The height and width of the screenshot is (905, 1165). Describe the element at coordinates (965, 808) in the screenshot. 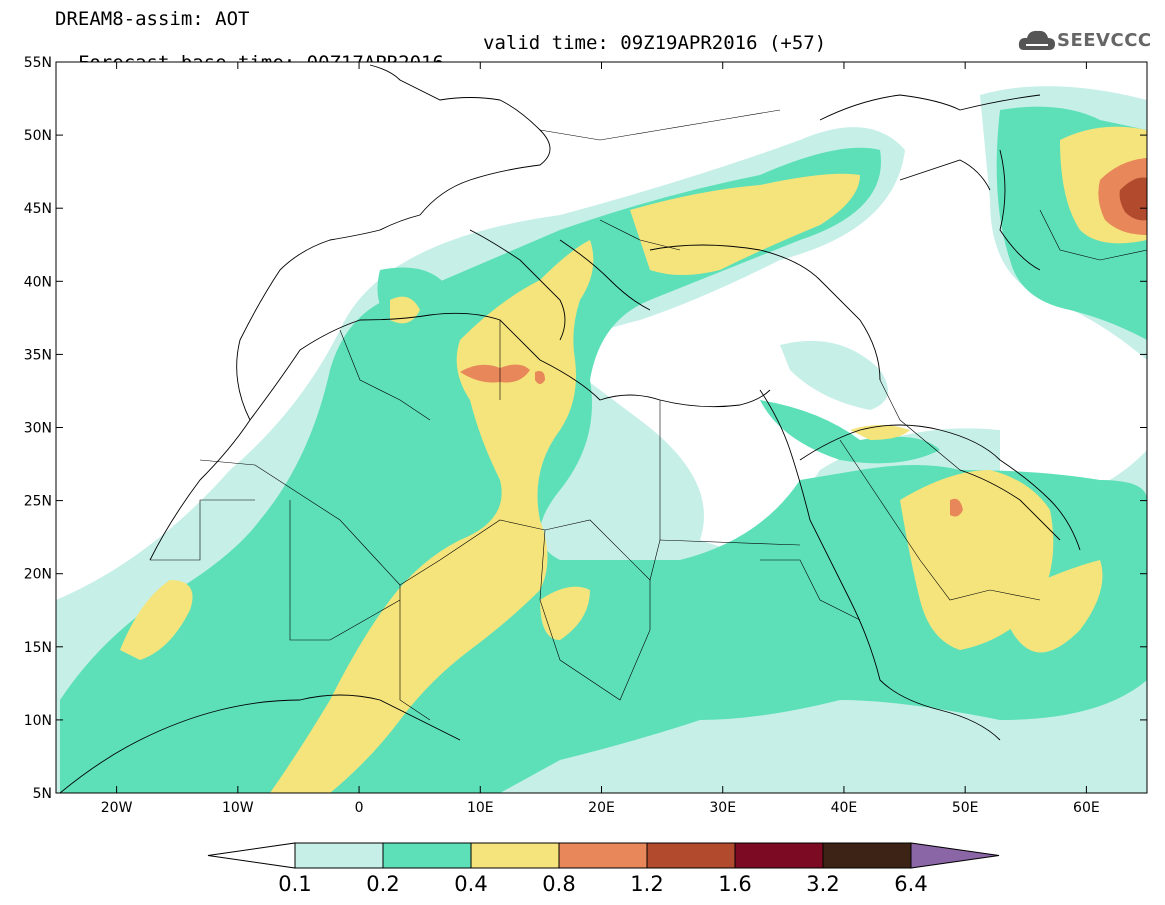

I see `lon-label: 50E` at that location.